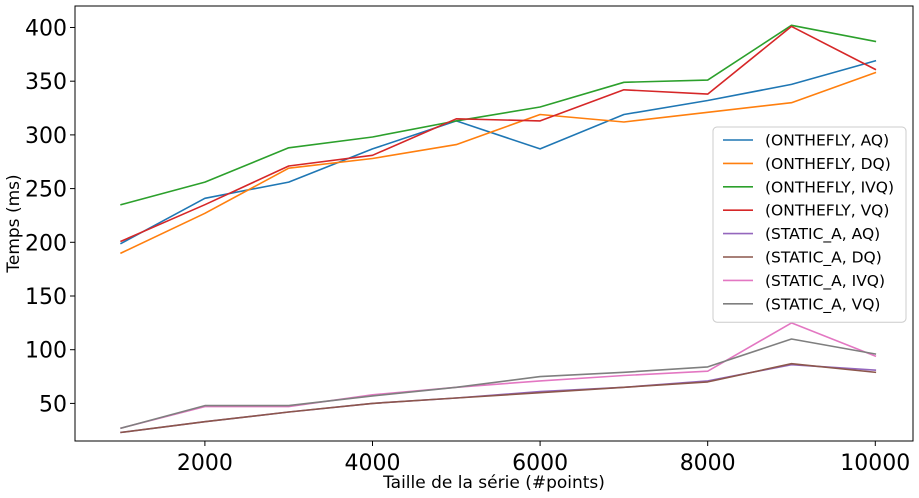 The width and height of the screenshot is (919, 498). I want to click on legend-label-5: (STATIC_A, AQ), so click(822, 234).